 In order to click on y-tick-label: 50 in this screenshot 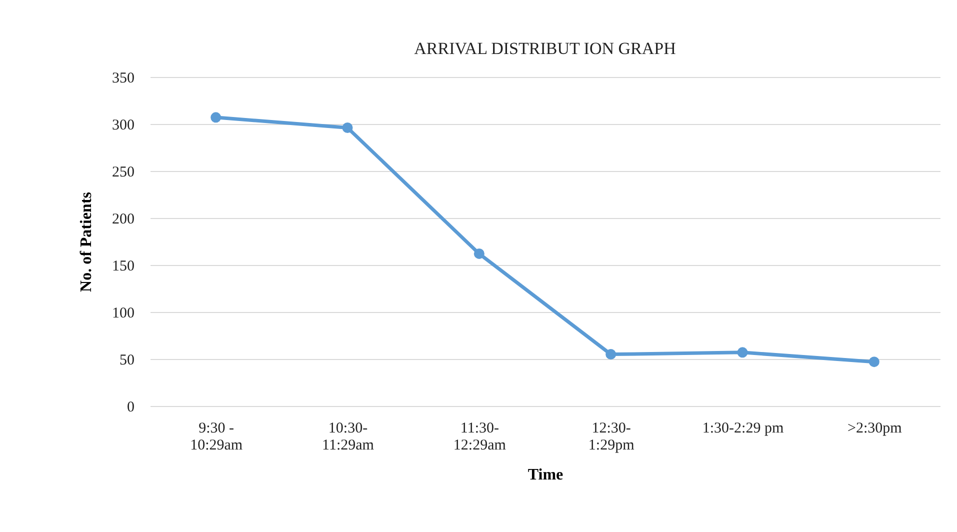, I will do `click(127, 360)`.